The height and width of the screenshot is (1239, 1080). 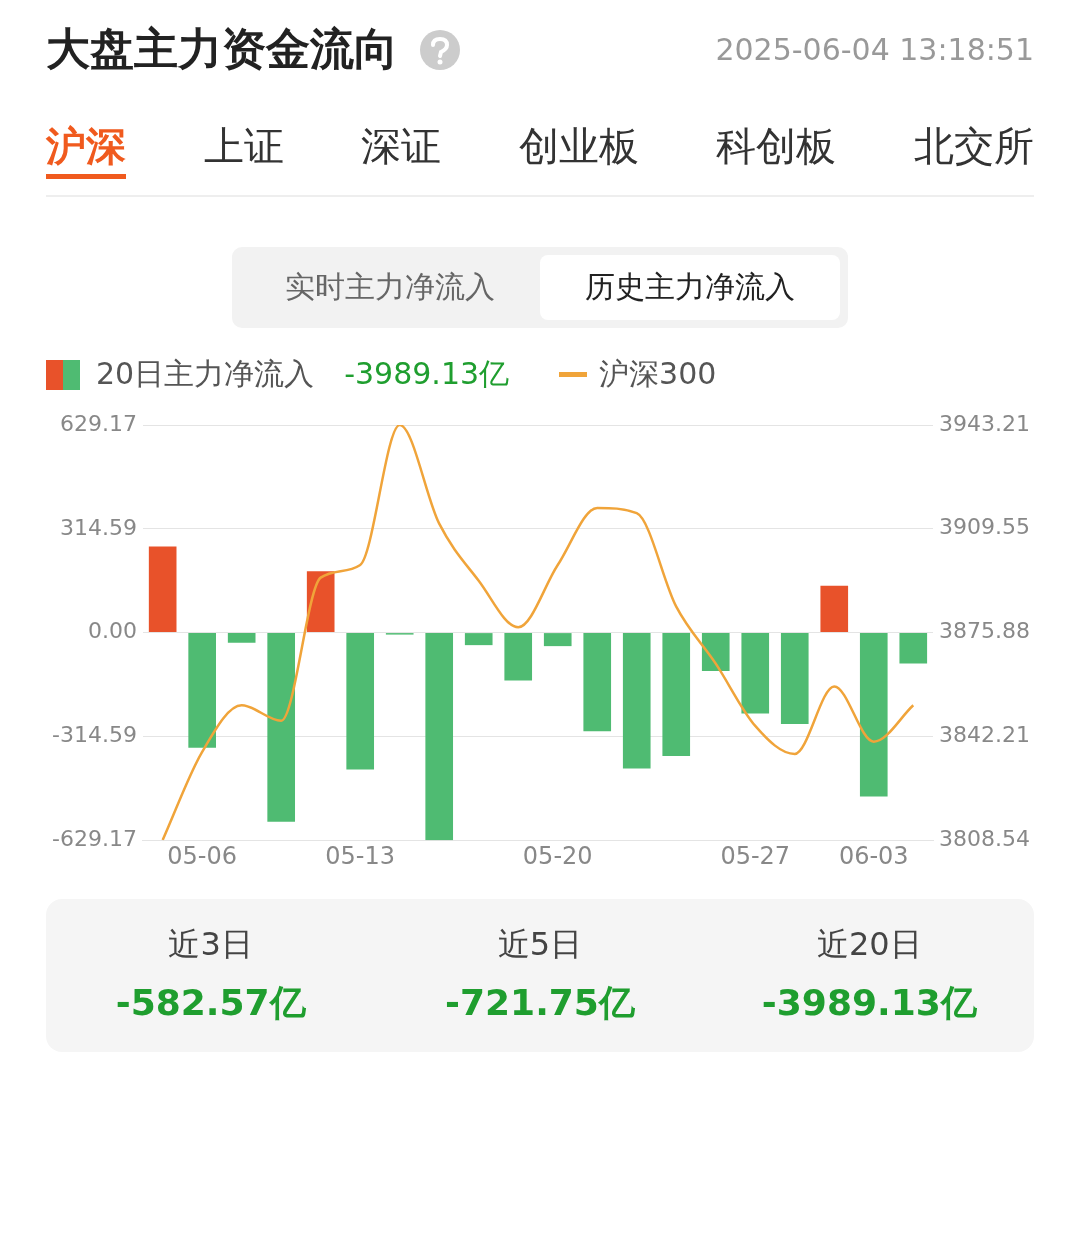 I want to click on y2-tick-label: 3875.88, so click(x=985, y=631).